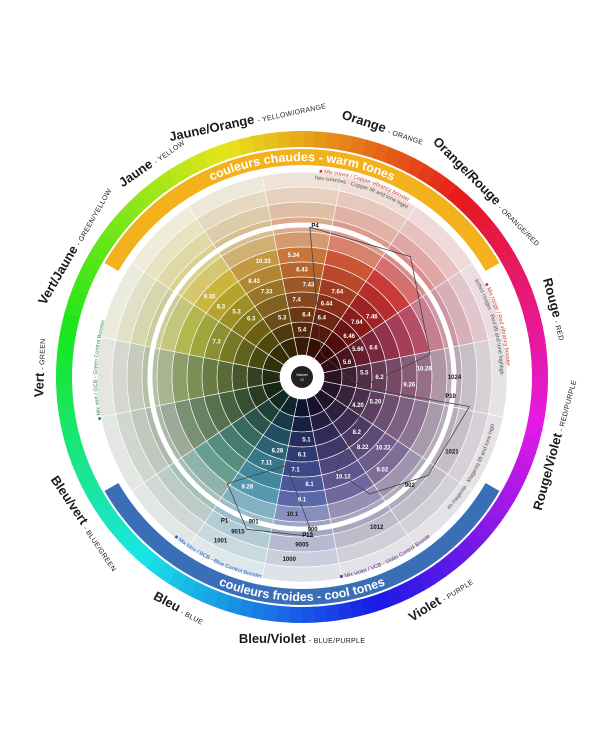 The height and width of the screenshot is (739, 600). Describe the element at coordinates (450, 397) in the screenshot. I see `series-code-p10: P10` at that location.